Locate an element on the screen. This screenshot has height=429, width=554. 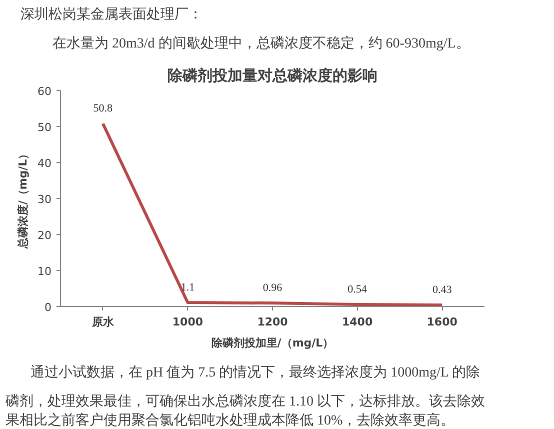
data-label: 50.8 is located at coordinates (103, 108).